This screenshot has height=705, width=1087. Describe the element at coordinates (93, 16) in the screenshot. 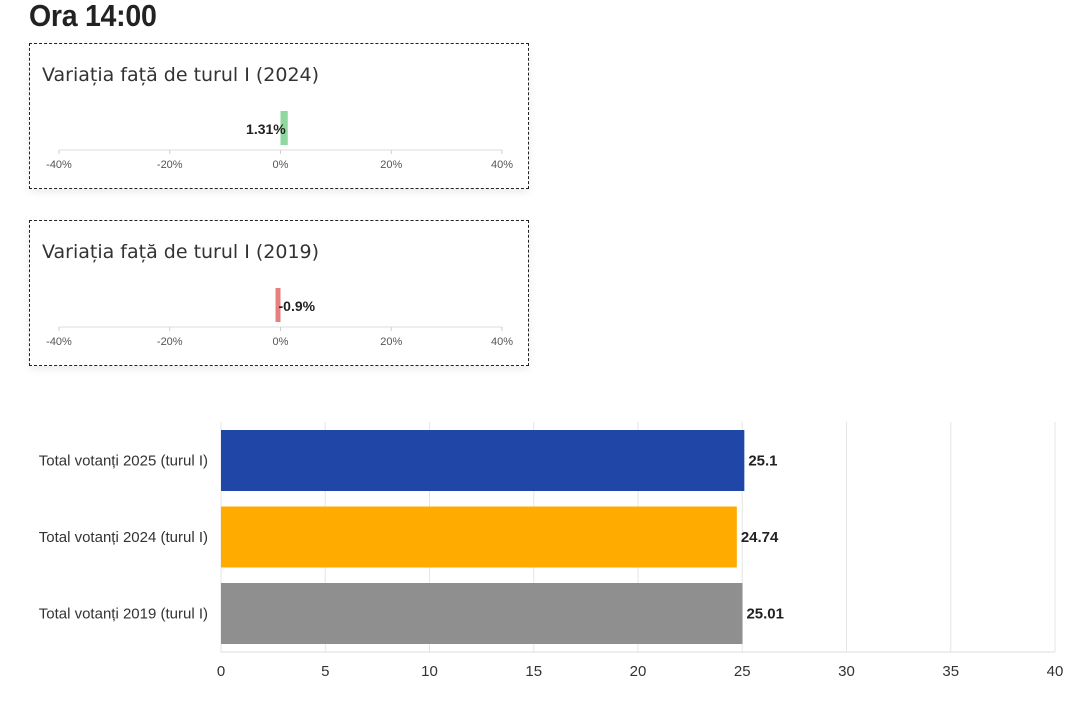

I see `page-title: Ora 14:00` at that location.